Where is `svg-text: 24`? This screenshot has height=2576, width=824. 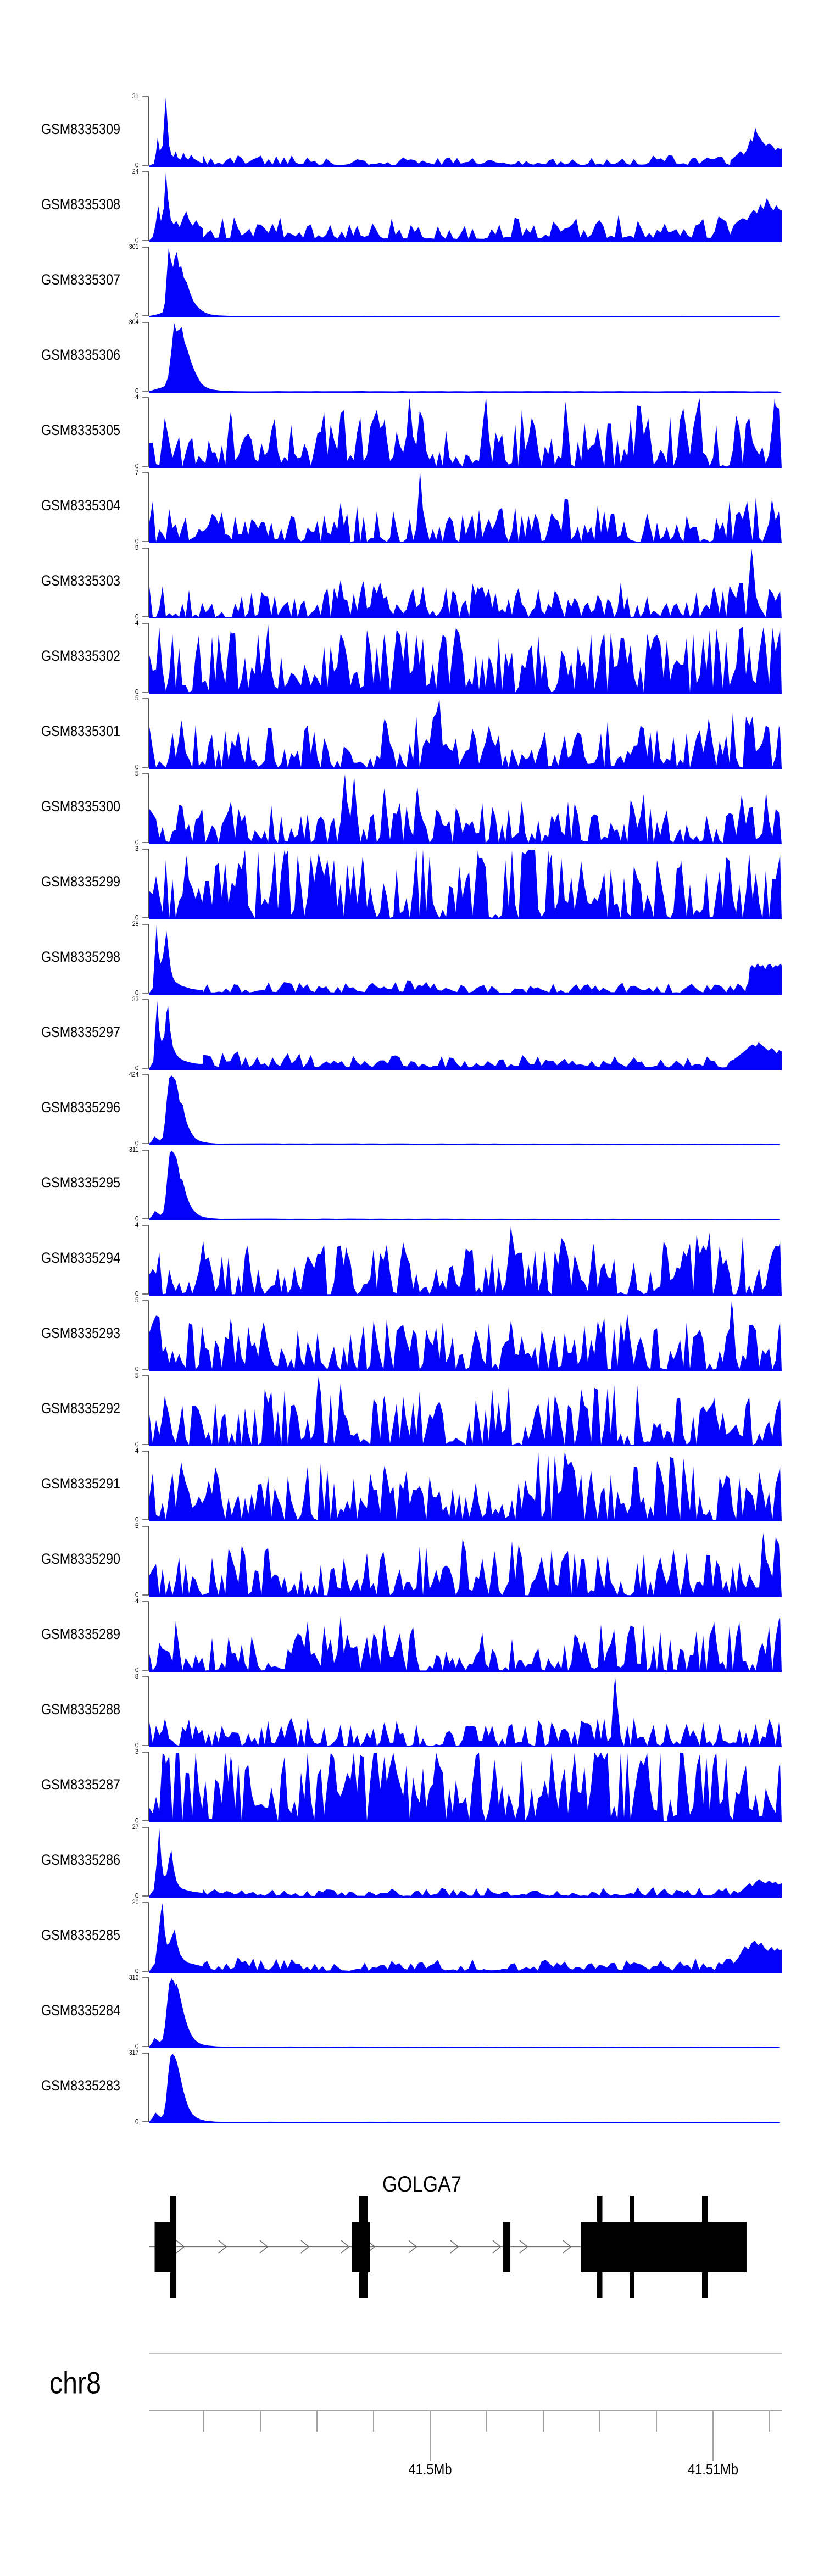 svg-text: 24 is located at coordinates (135, 171).